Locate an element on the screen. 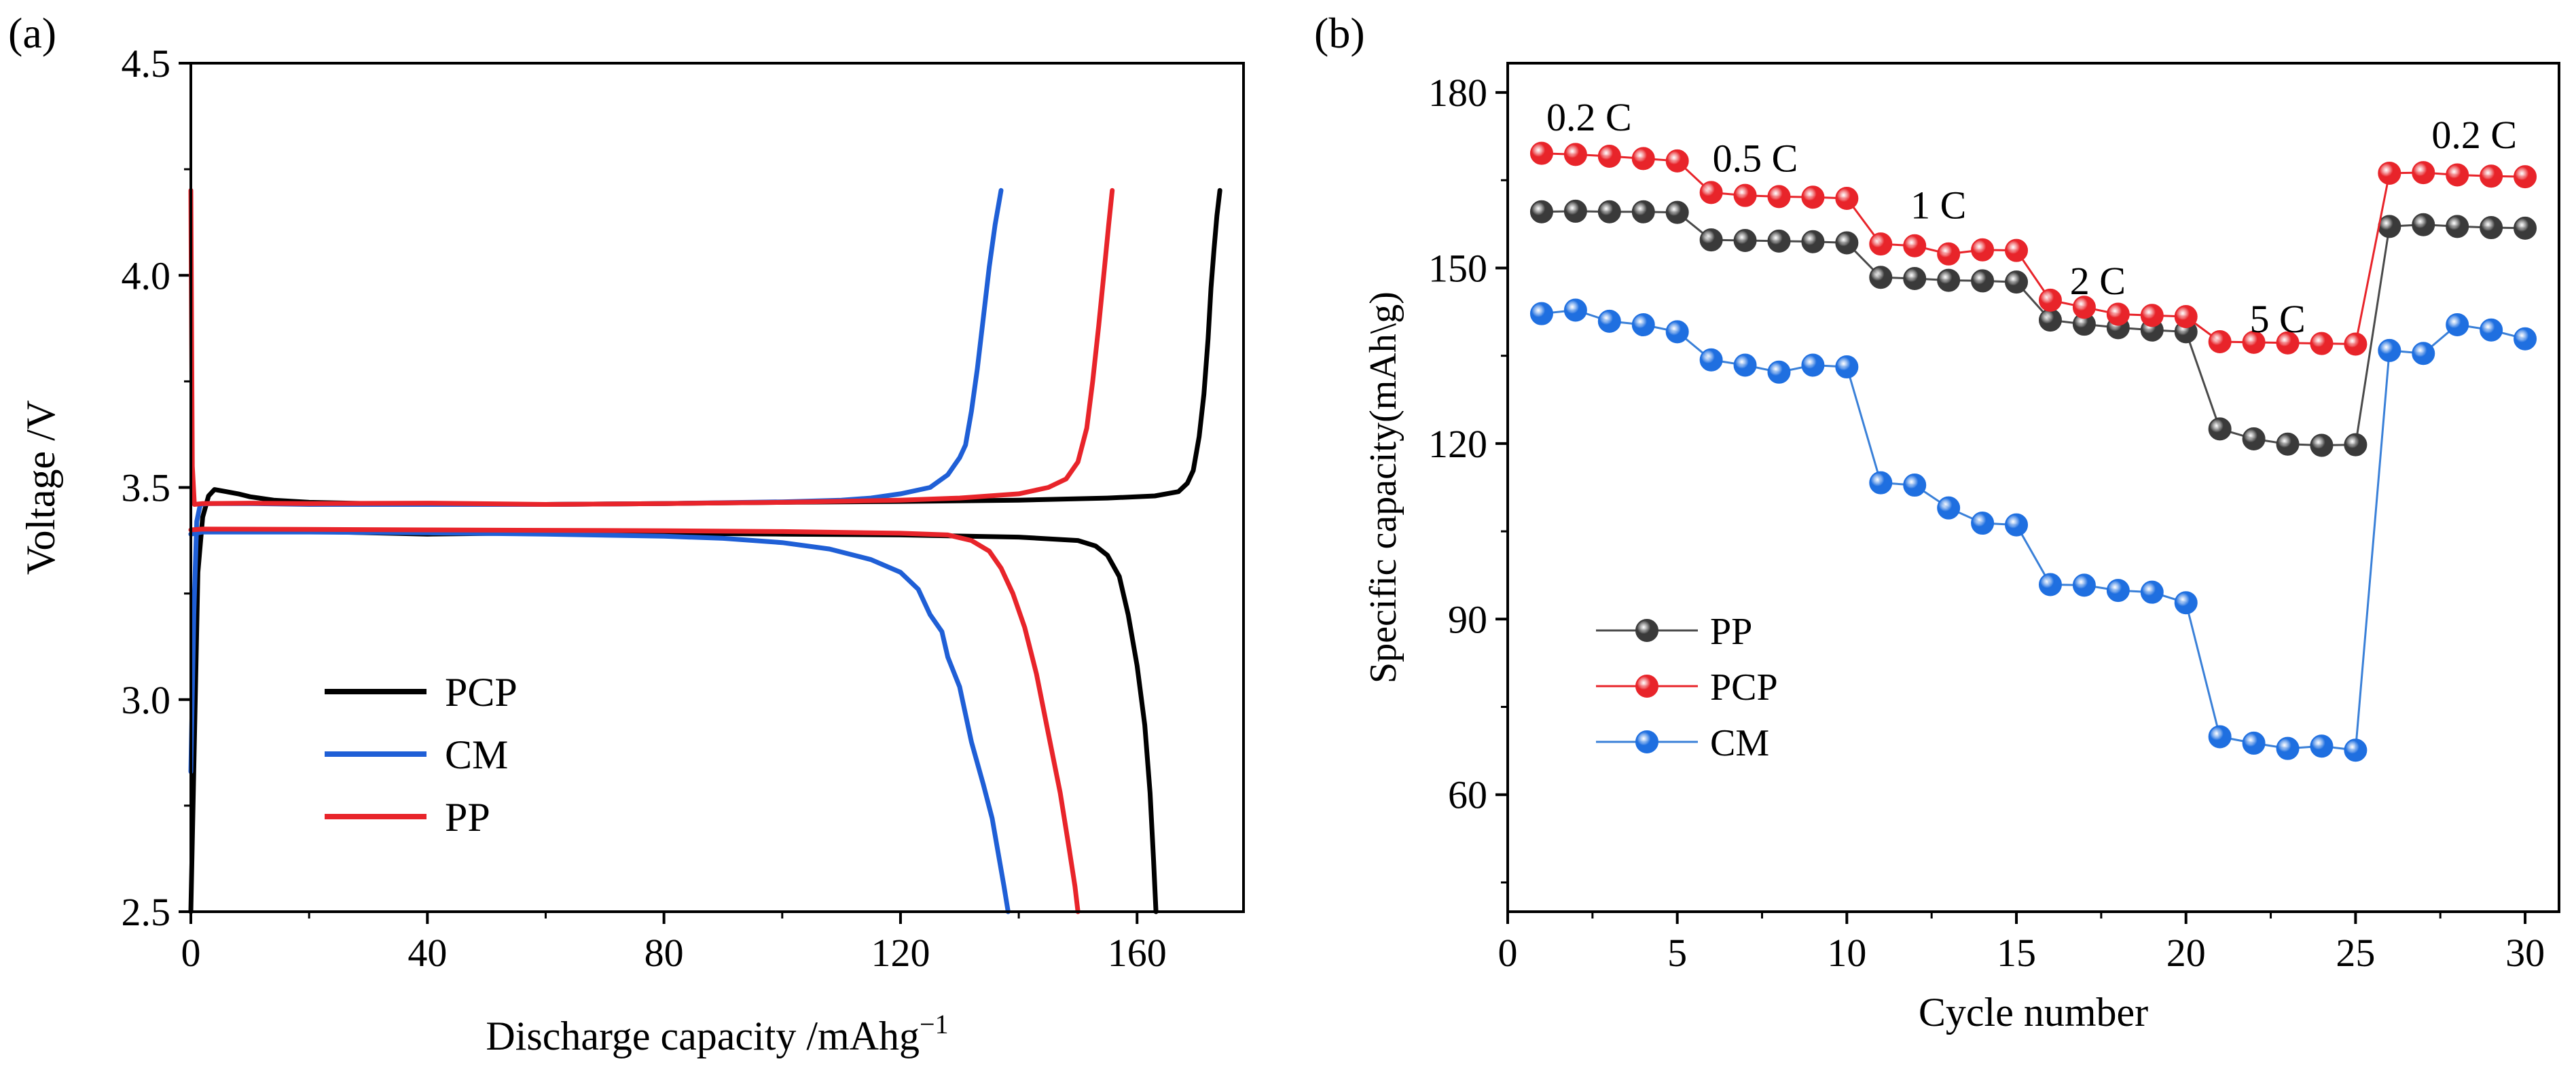 This screenshot has width=2576, height=1070. panel-a-y-tick-label: 3.5 is located at coordinates (146, 488).